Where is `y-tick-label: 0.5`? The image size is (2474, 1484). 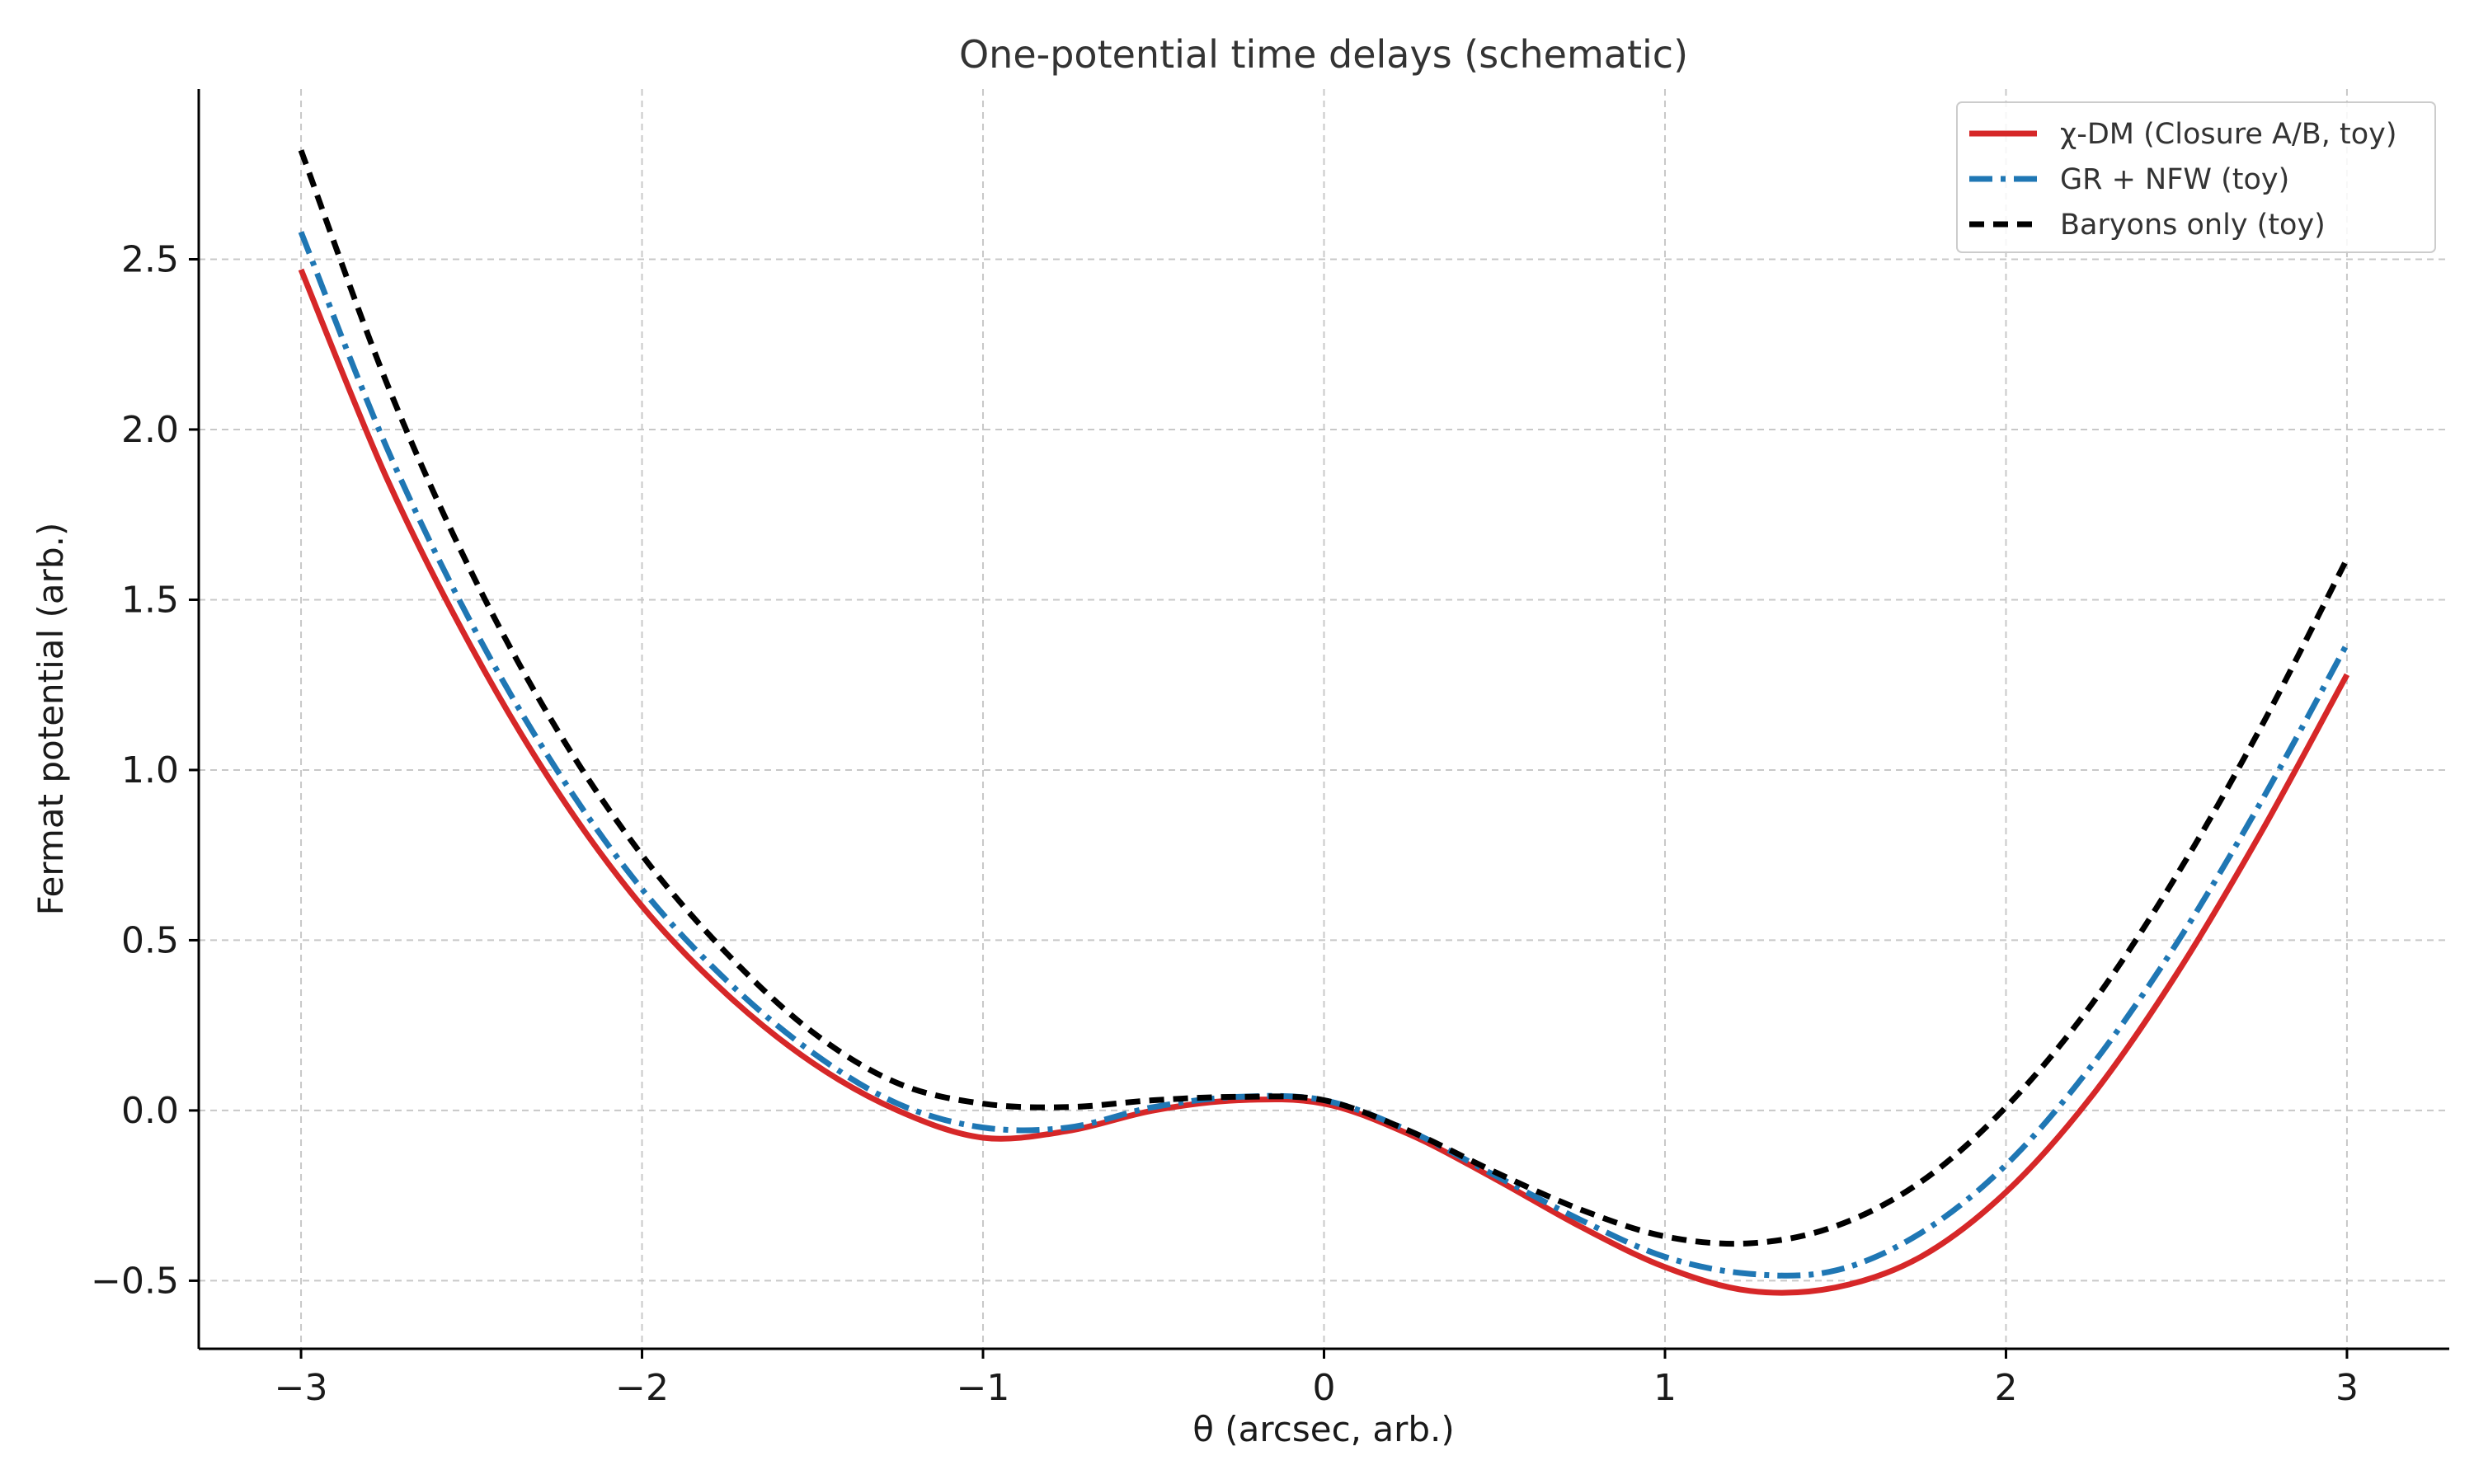
y-tick-label: 0.5 is located at coordinates (150, 940).